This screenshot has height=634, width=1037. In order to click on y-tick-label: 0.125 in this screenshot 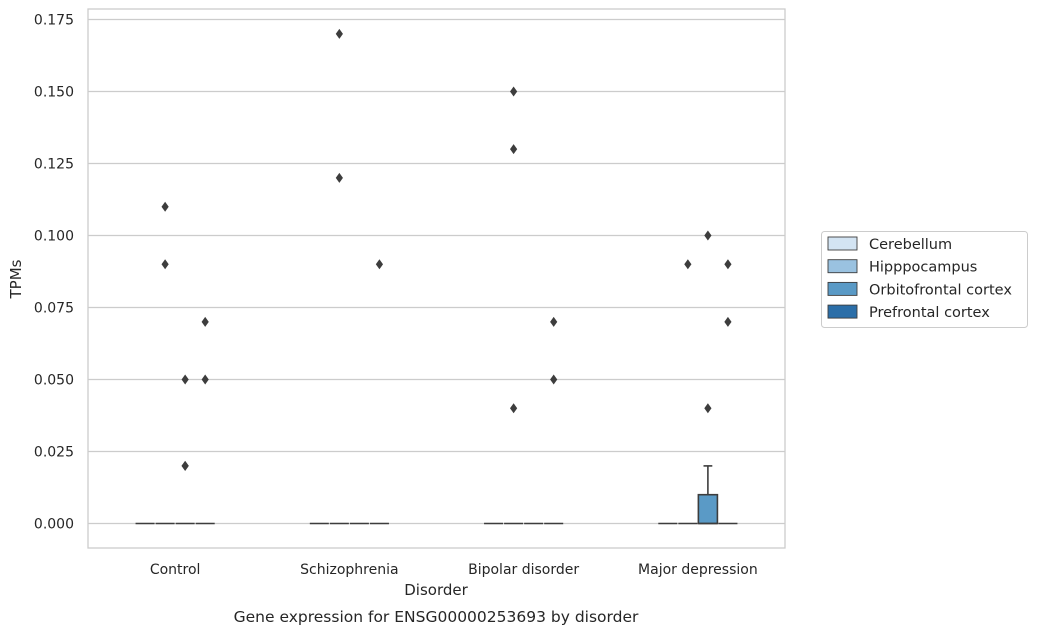, I will do `click(54, 165)`.